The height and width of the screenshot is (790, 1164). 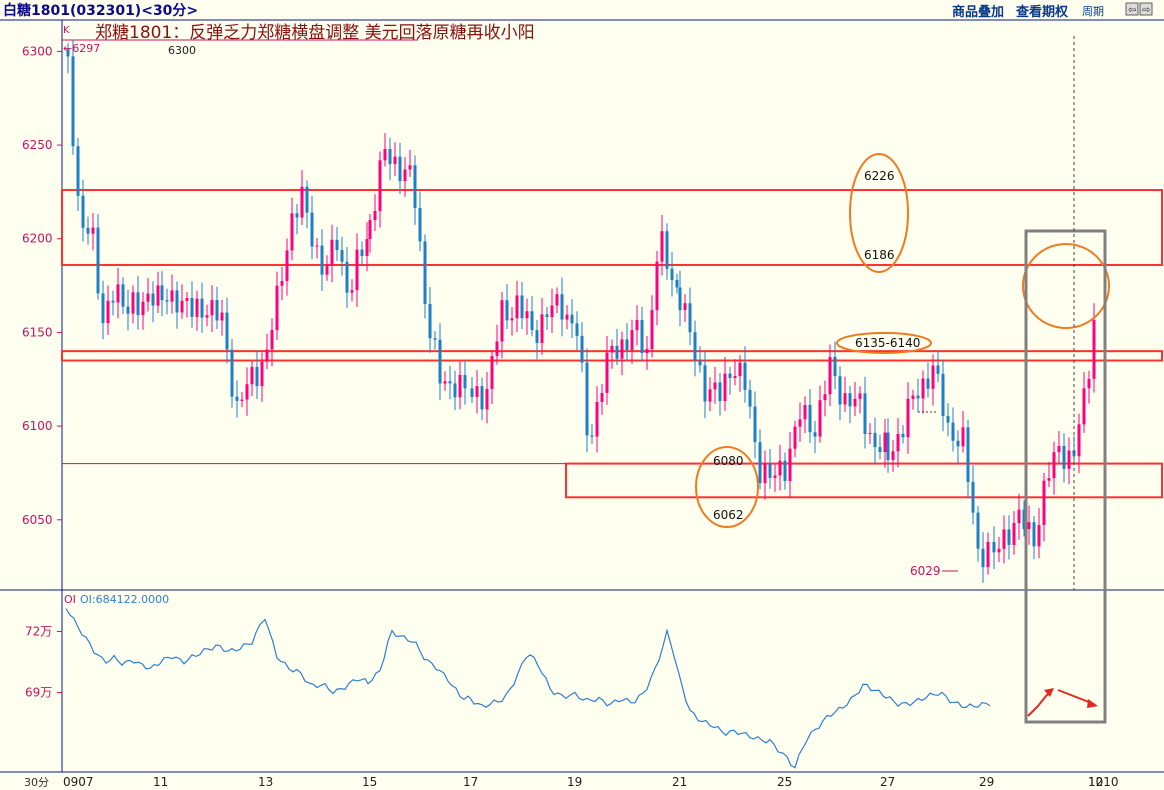 What do you see at coordinates (1146, 9) in the screenshot?
I see `scroll-right-button: ⇨` at bounding box center [1146, 9].